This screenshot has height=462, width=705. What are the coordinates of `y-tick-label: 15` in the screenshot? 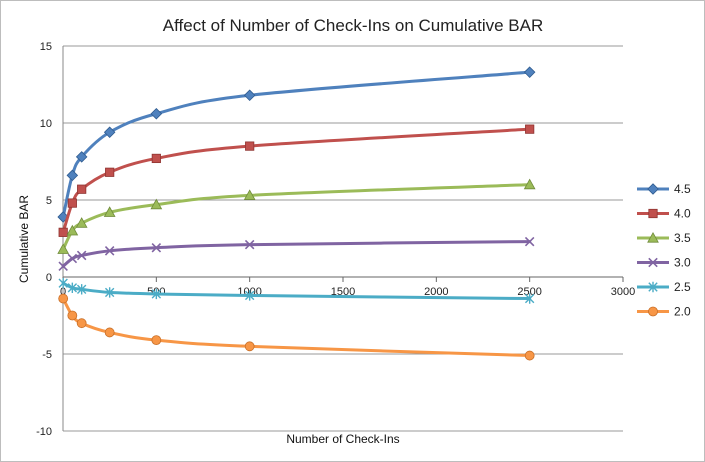 It's located at (46, 47).